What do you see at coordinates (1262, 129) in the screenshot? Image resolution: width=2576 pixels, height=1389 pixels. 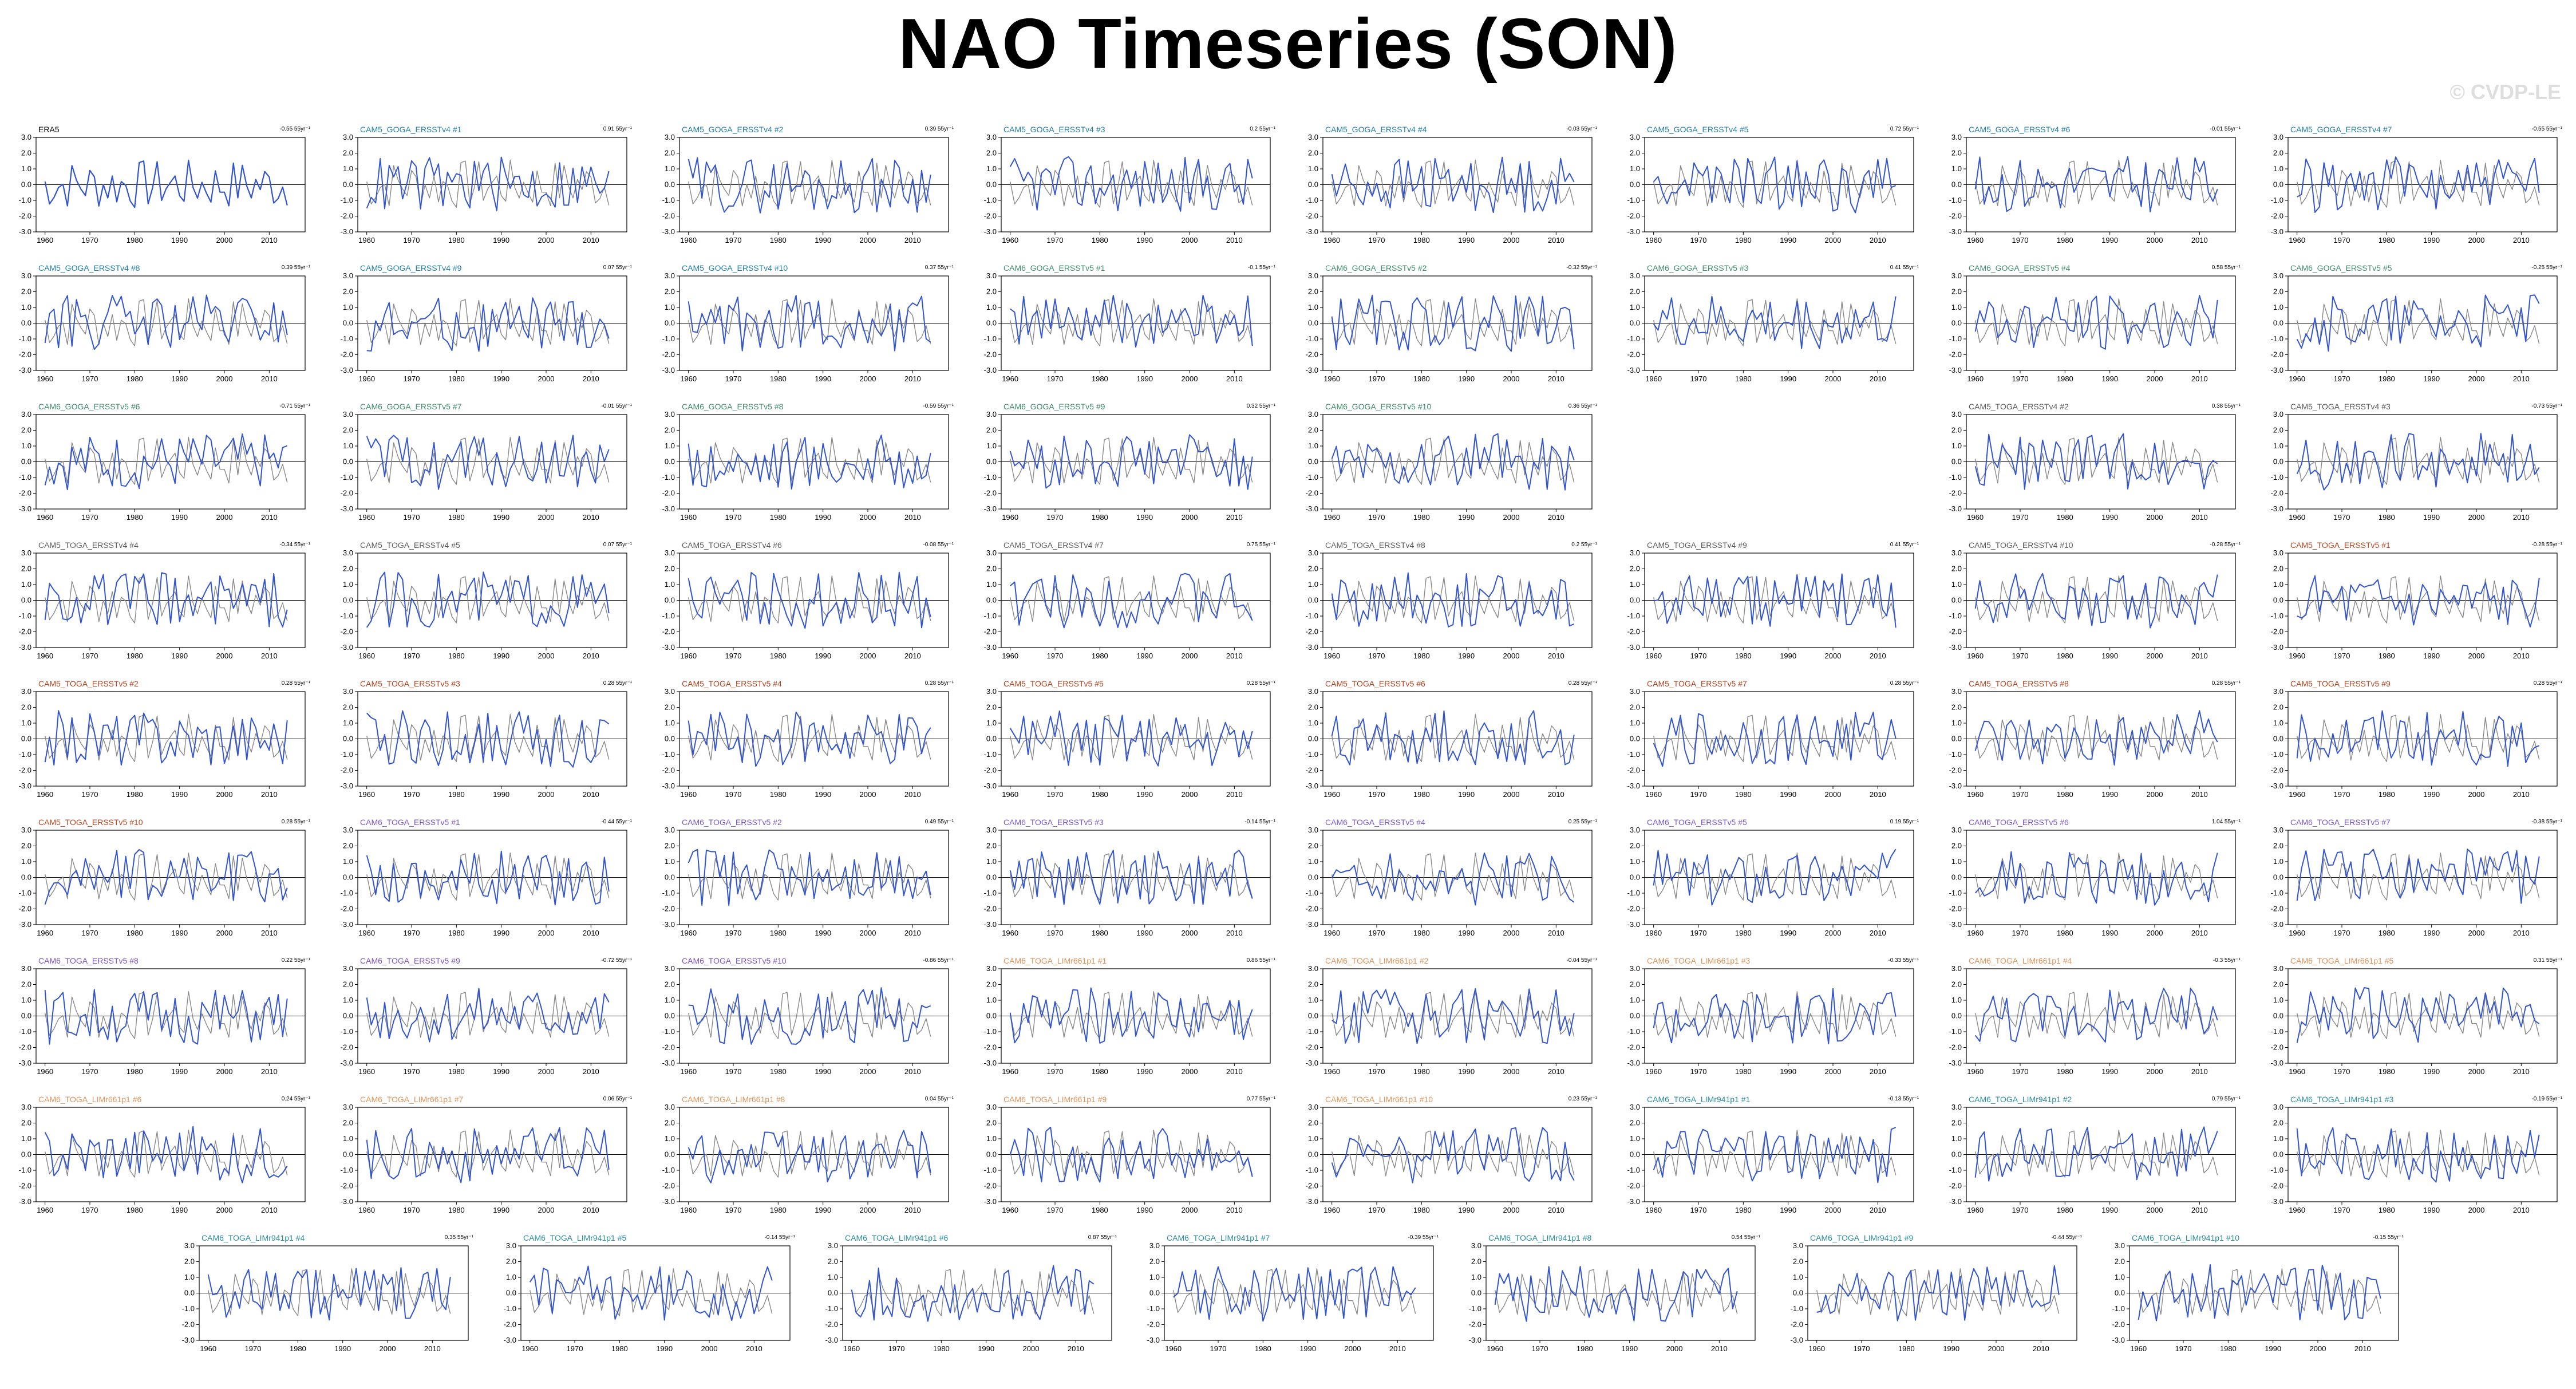 I see `panel-trend: 0.2 55yr⁻¹` at bounding box center [1262, 129].